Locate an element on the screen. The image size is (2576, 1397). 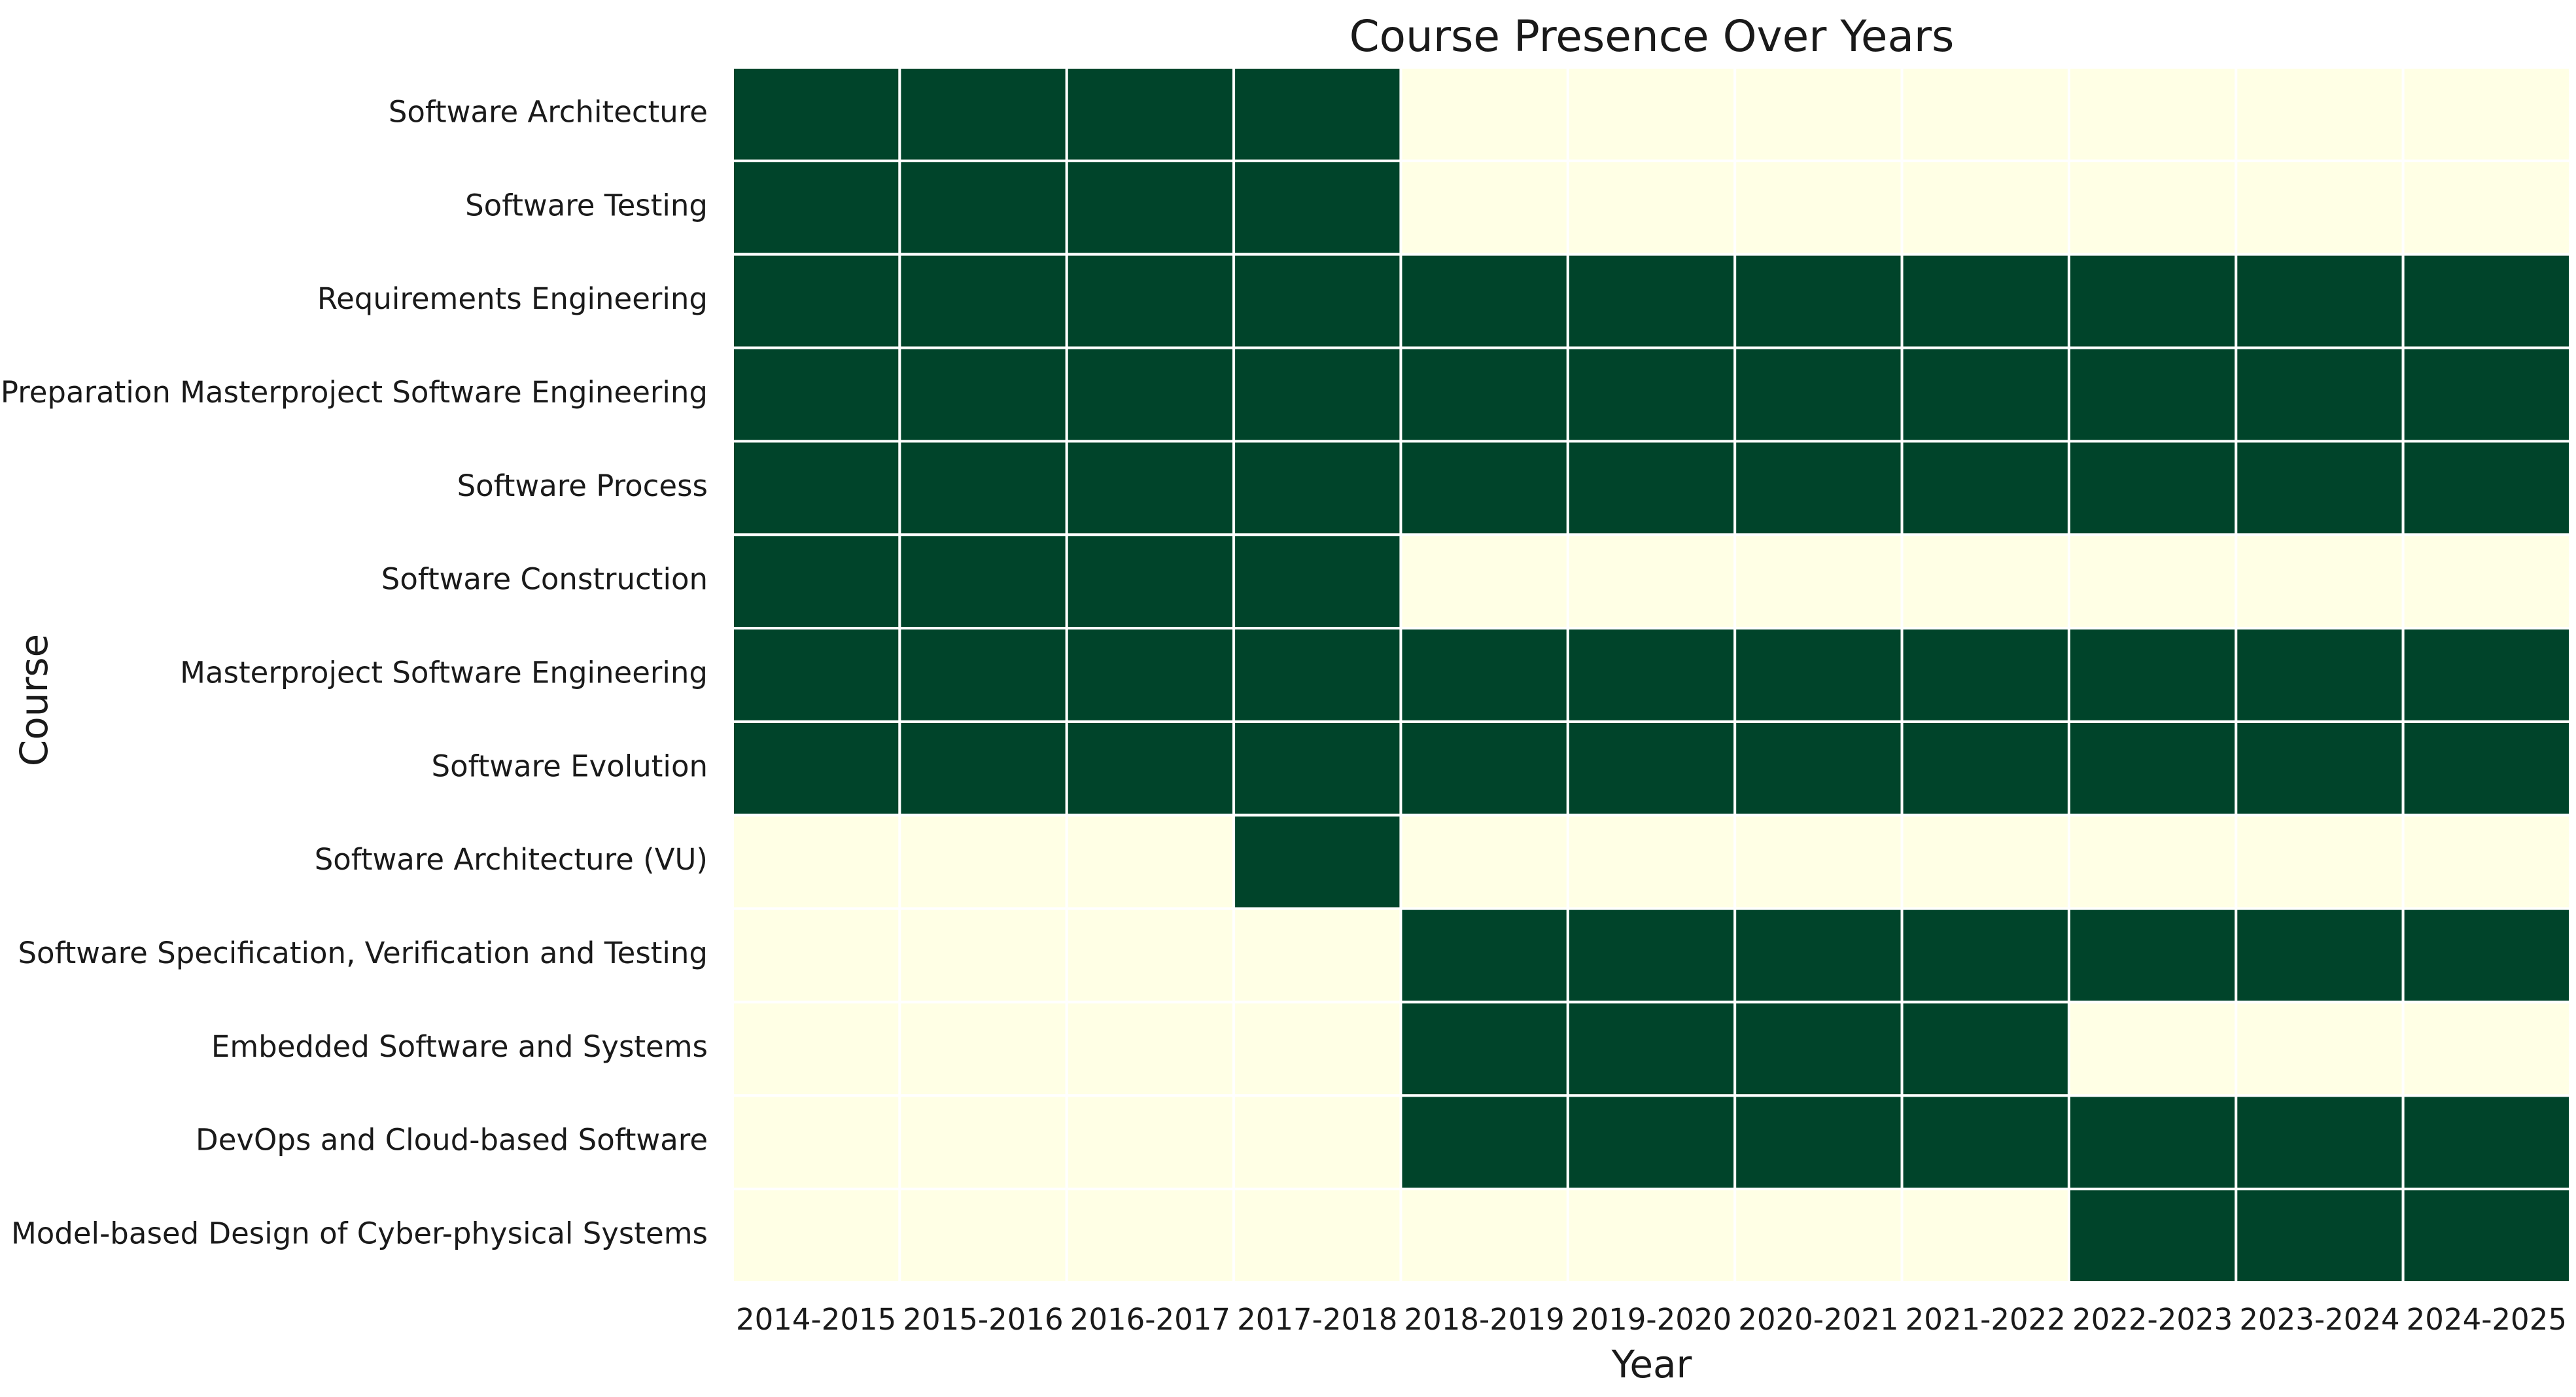
x-tick-label: 2018-2019 is located at coordinates (1484, 1319).